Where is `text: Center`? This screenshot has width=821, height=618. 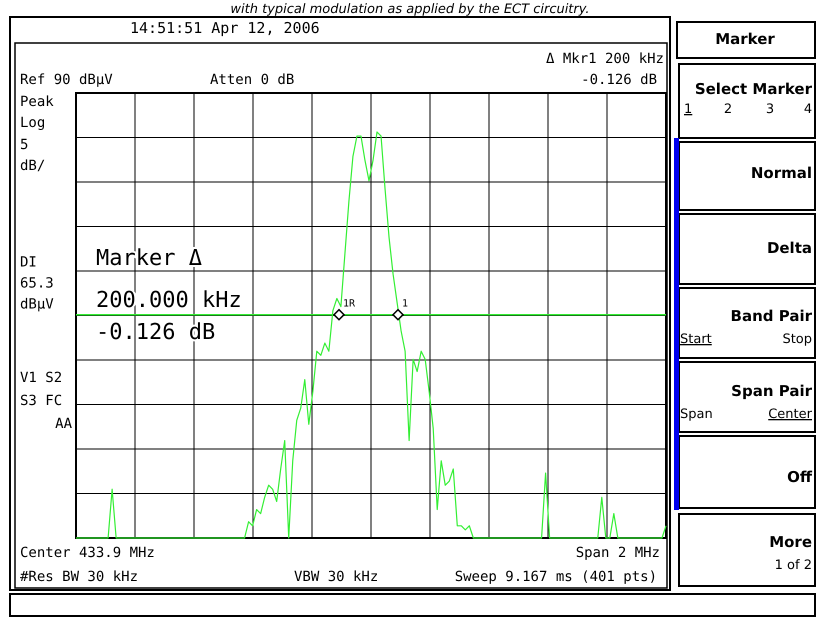 text: Center is located at coordinates (790, 414).